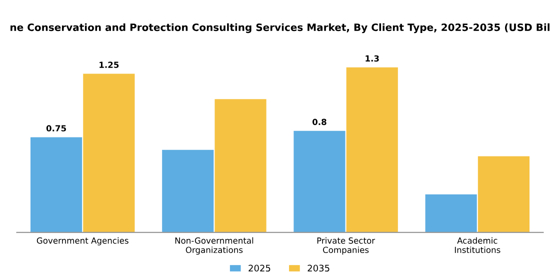  Describe the element at coordinates (109, 65) in the screenshot. I see `data-label: 1.25` at that location.